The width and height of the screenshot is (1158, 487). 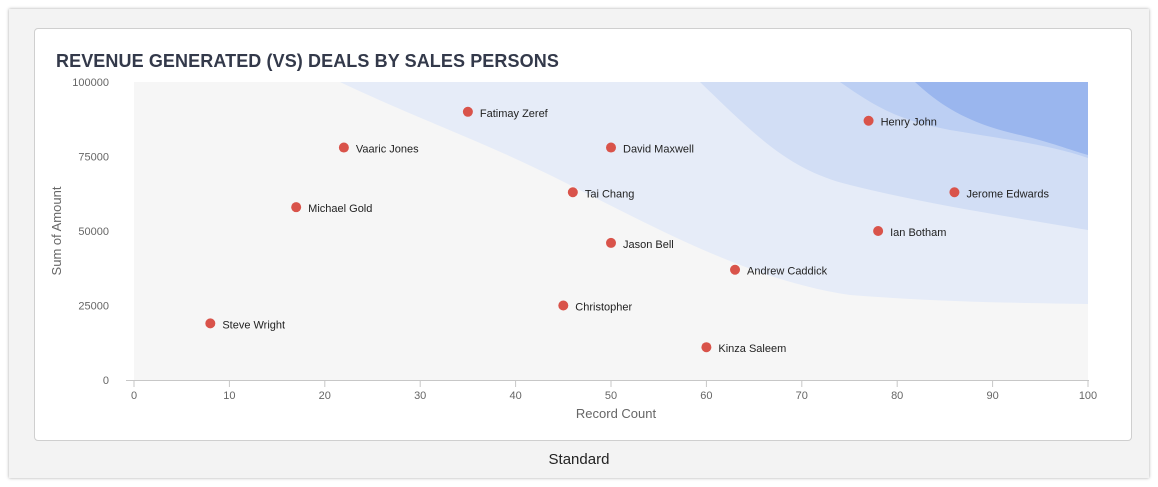 What do you see at coordinates (1007, 194) in the screenshot?
I see `data-point-label: Jerome Edwards` at bounding box center [1007, 194].